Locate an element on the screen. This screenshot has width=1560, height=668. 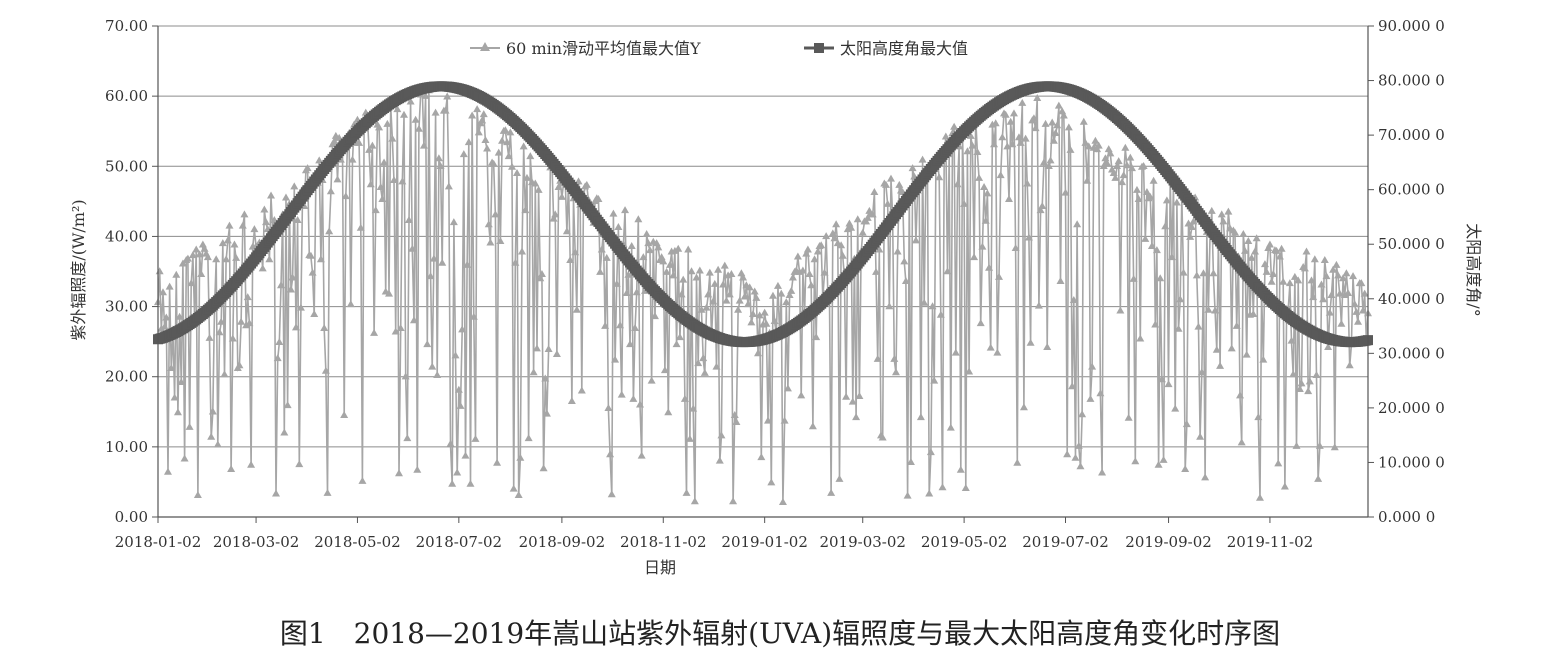
right-y-tick-label: 60.000 0 is located at coordinates (1411, 190).